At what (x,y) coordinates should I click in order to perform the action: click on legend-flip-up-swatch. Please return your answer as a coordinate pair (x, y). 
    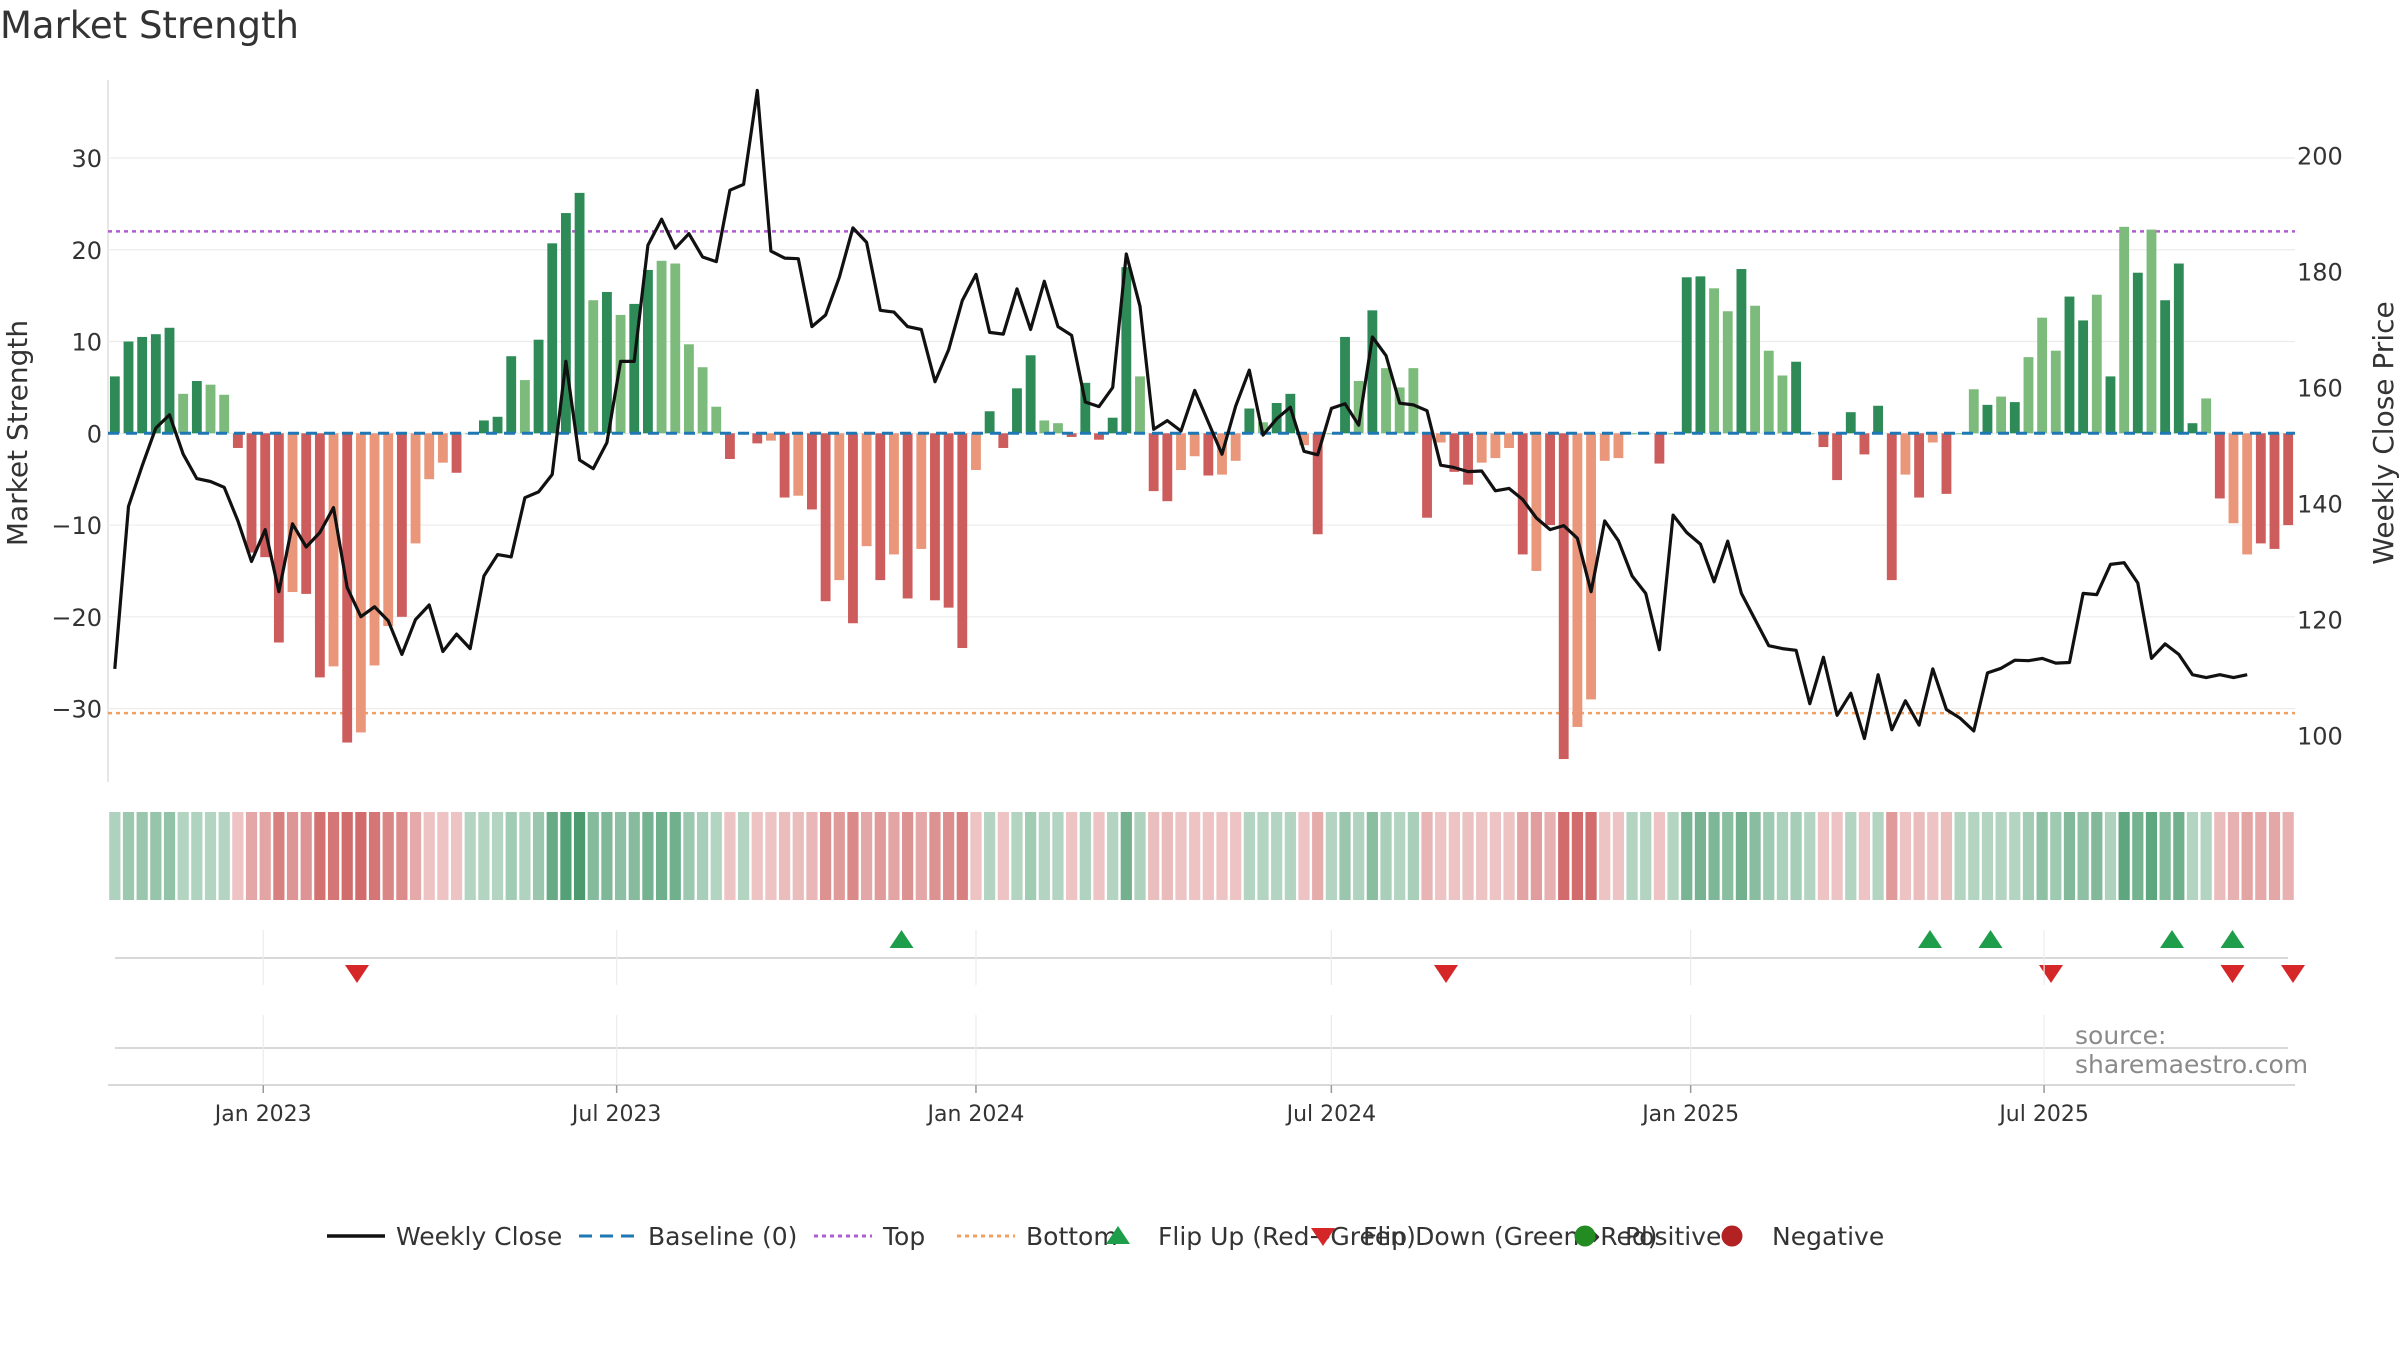
    Looking at the image, I should click on (1118, 1235).